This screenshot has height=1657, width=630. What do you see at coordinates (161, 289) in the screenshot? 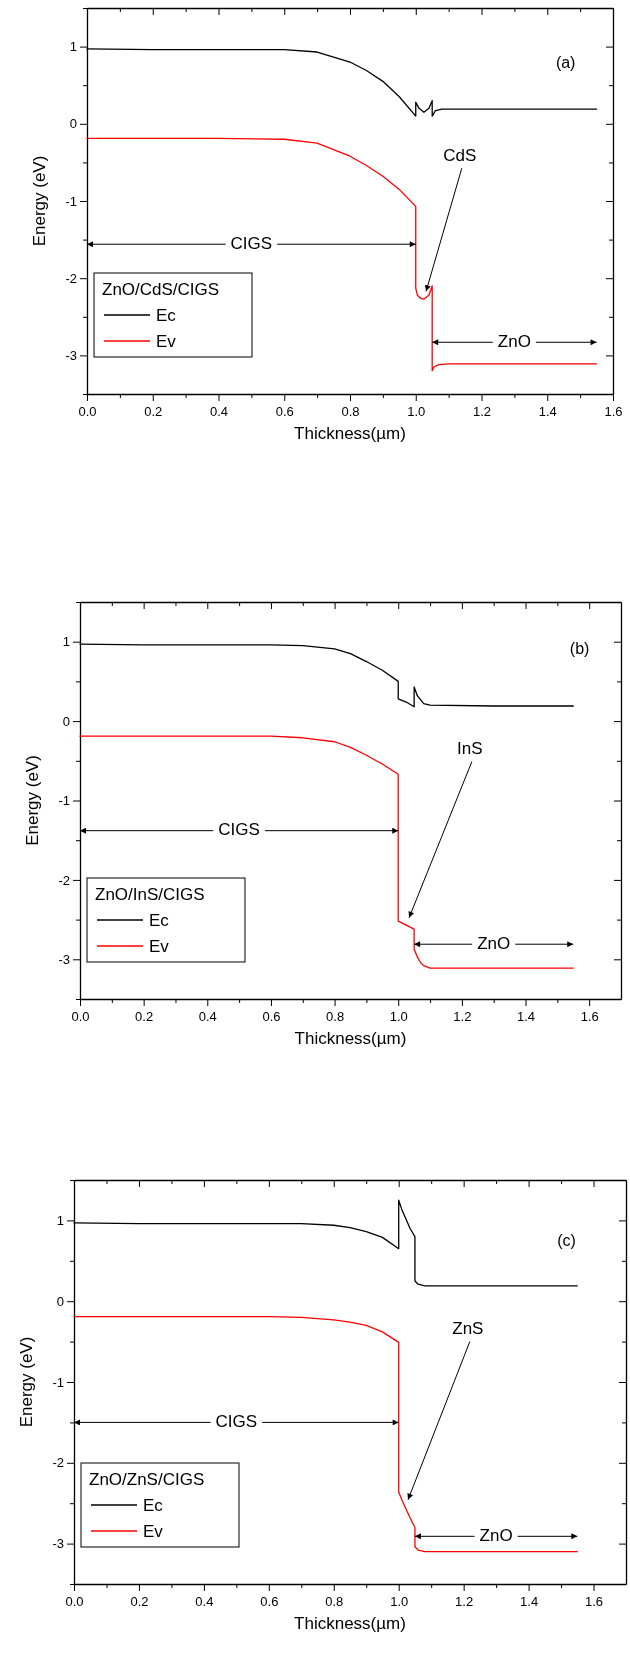
I see `legend-title: ZnO/CdS/CIGS` at bounding box center [161, 289].